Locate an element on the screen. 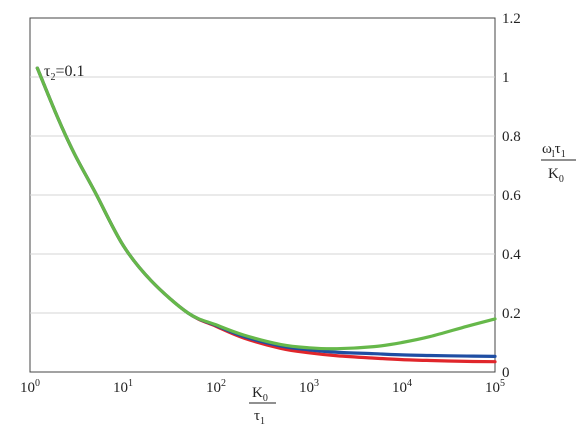  ylabel-numerator-tail: τ is located at coordinates (558, 149).